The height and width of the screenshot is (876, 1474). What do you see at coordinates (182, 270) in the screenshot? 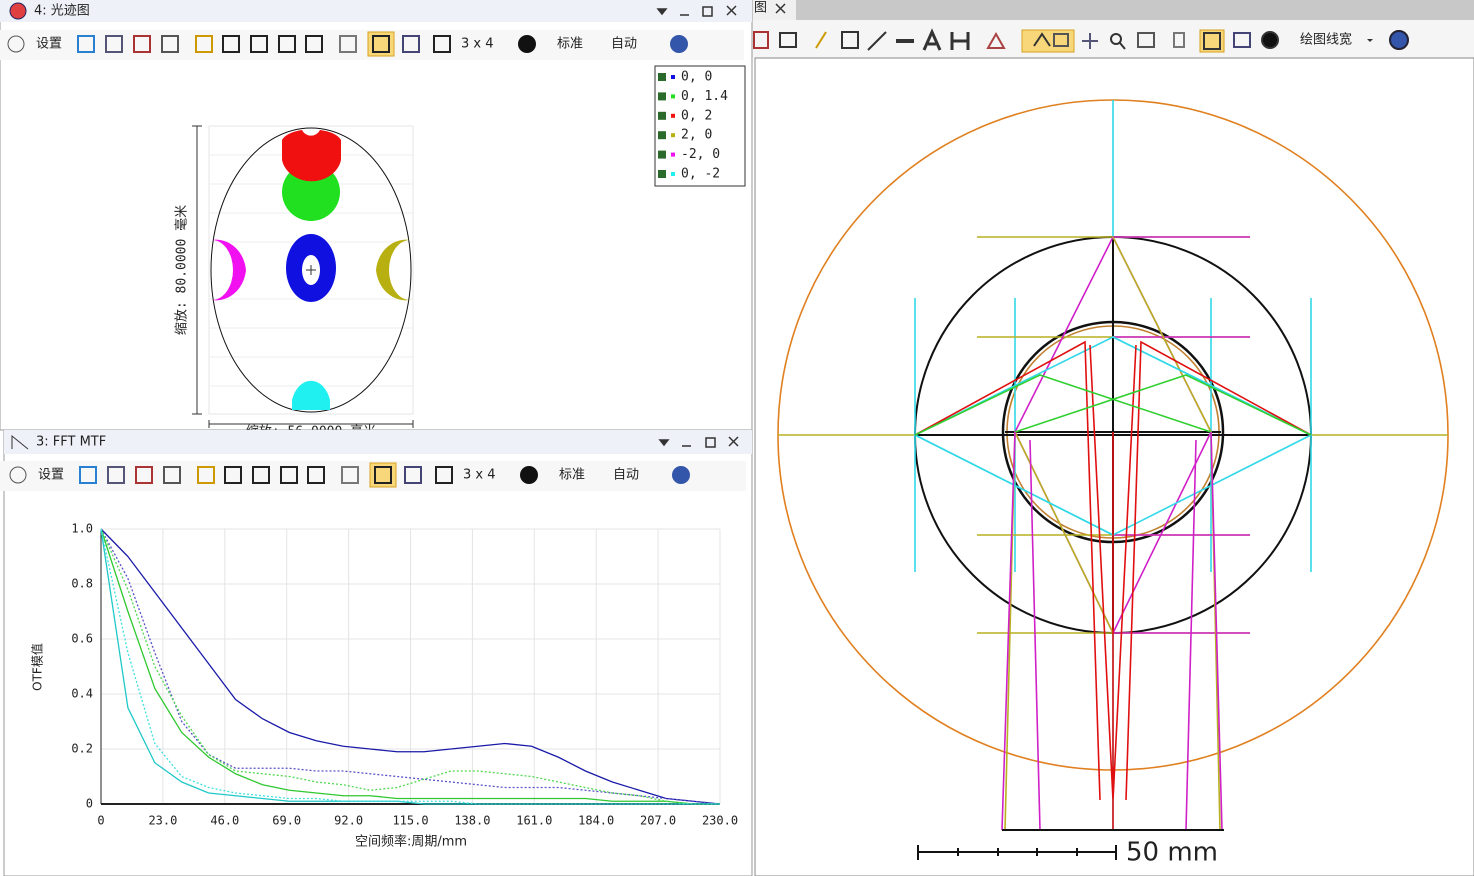
I see `y-scale-label: 缩放: 80.0000 毫米` at bounding box center [182, 270].